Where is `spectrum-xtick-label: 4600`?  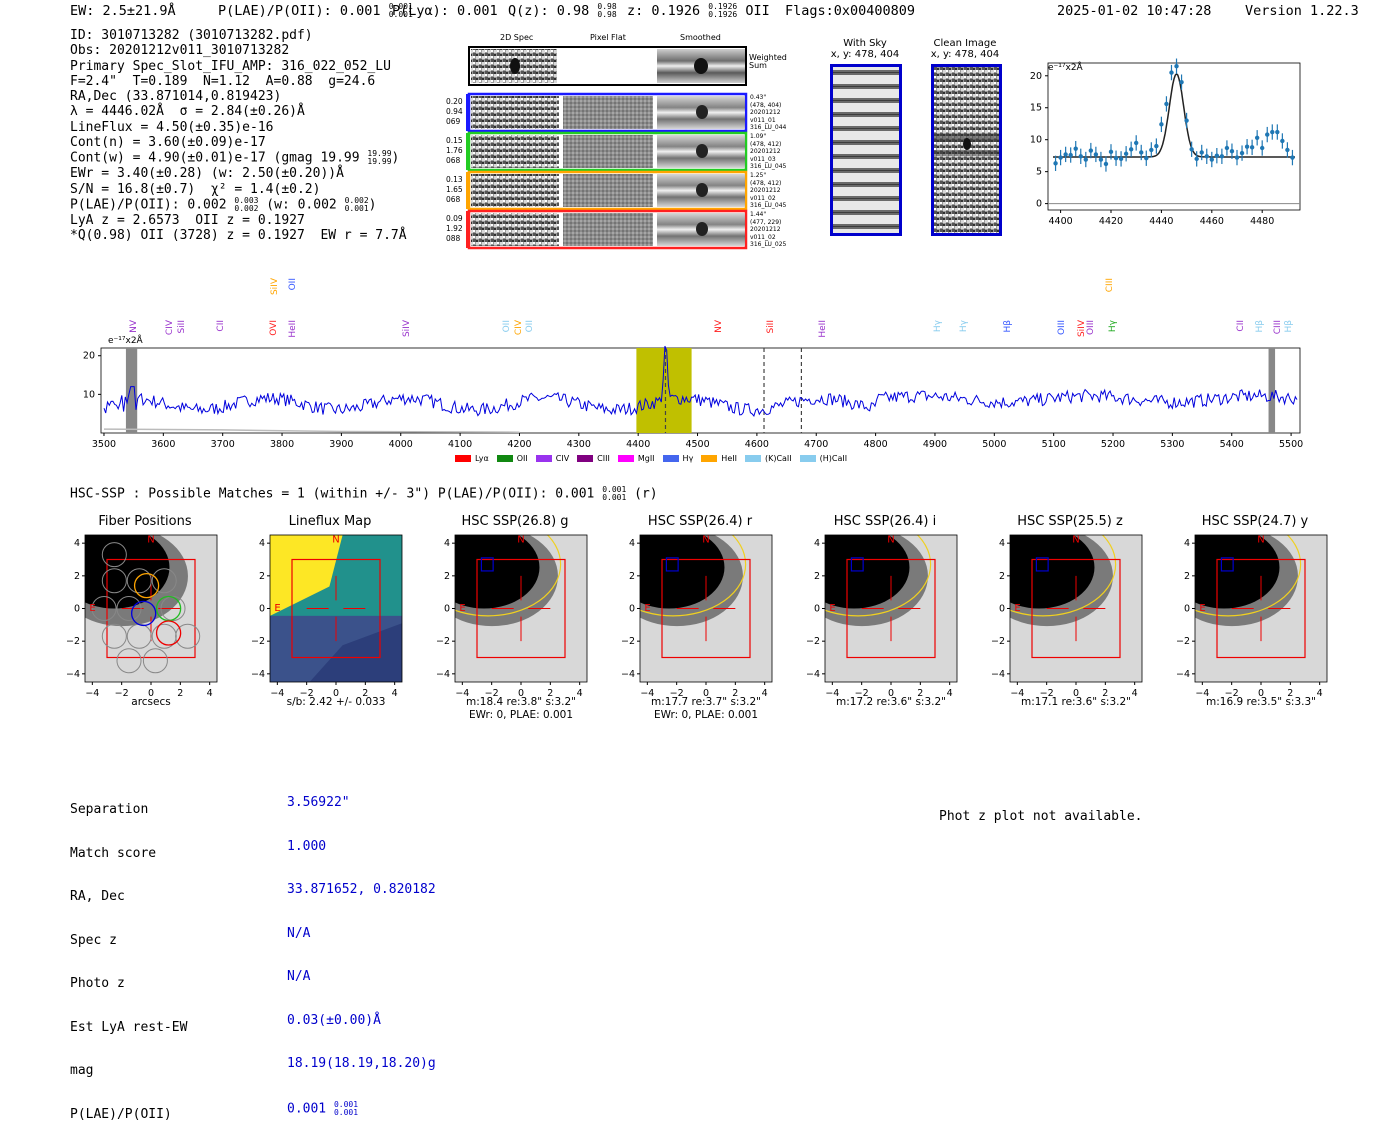
spectrum-xtick-label: 4600 is located at coordinates (757, 444).